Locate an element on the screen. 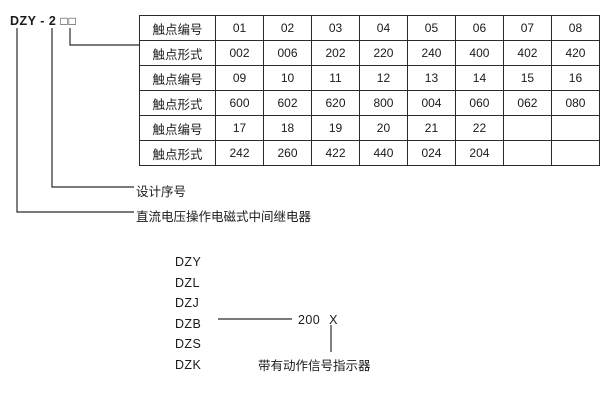  table-row: 触点编号 17 18 19 20 21 22 is located at coordinates (369, 128).